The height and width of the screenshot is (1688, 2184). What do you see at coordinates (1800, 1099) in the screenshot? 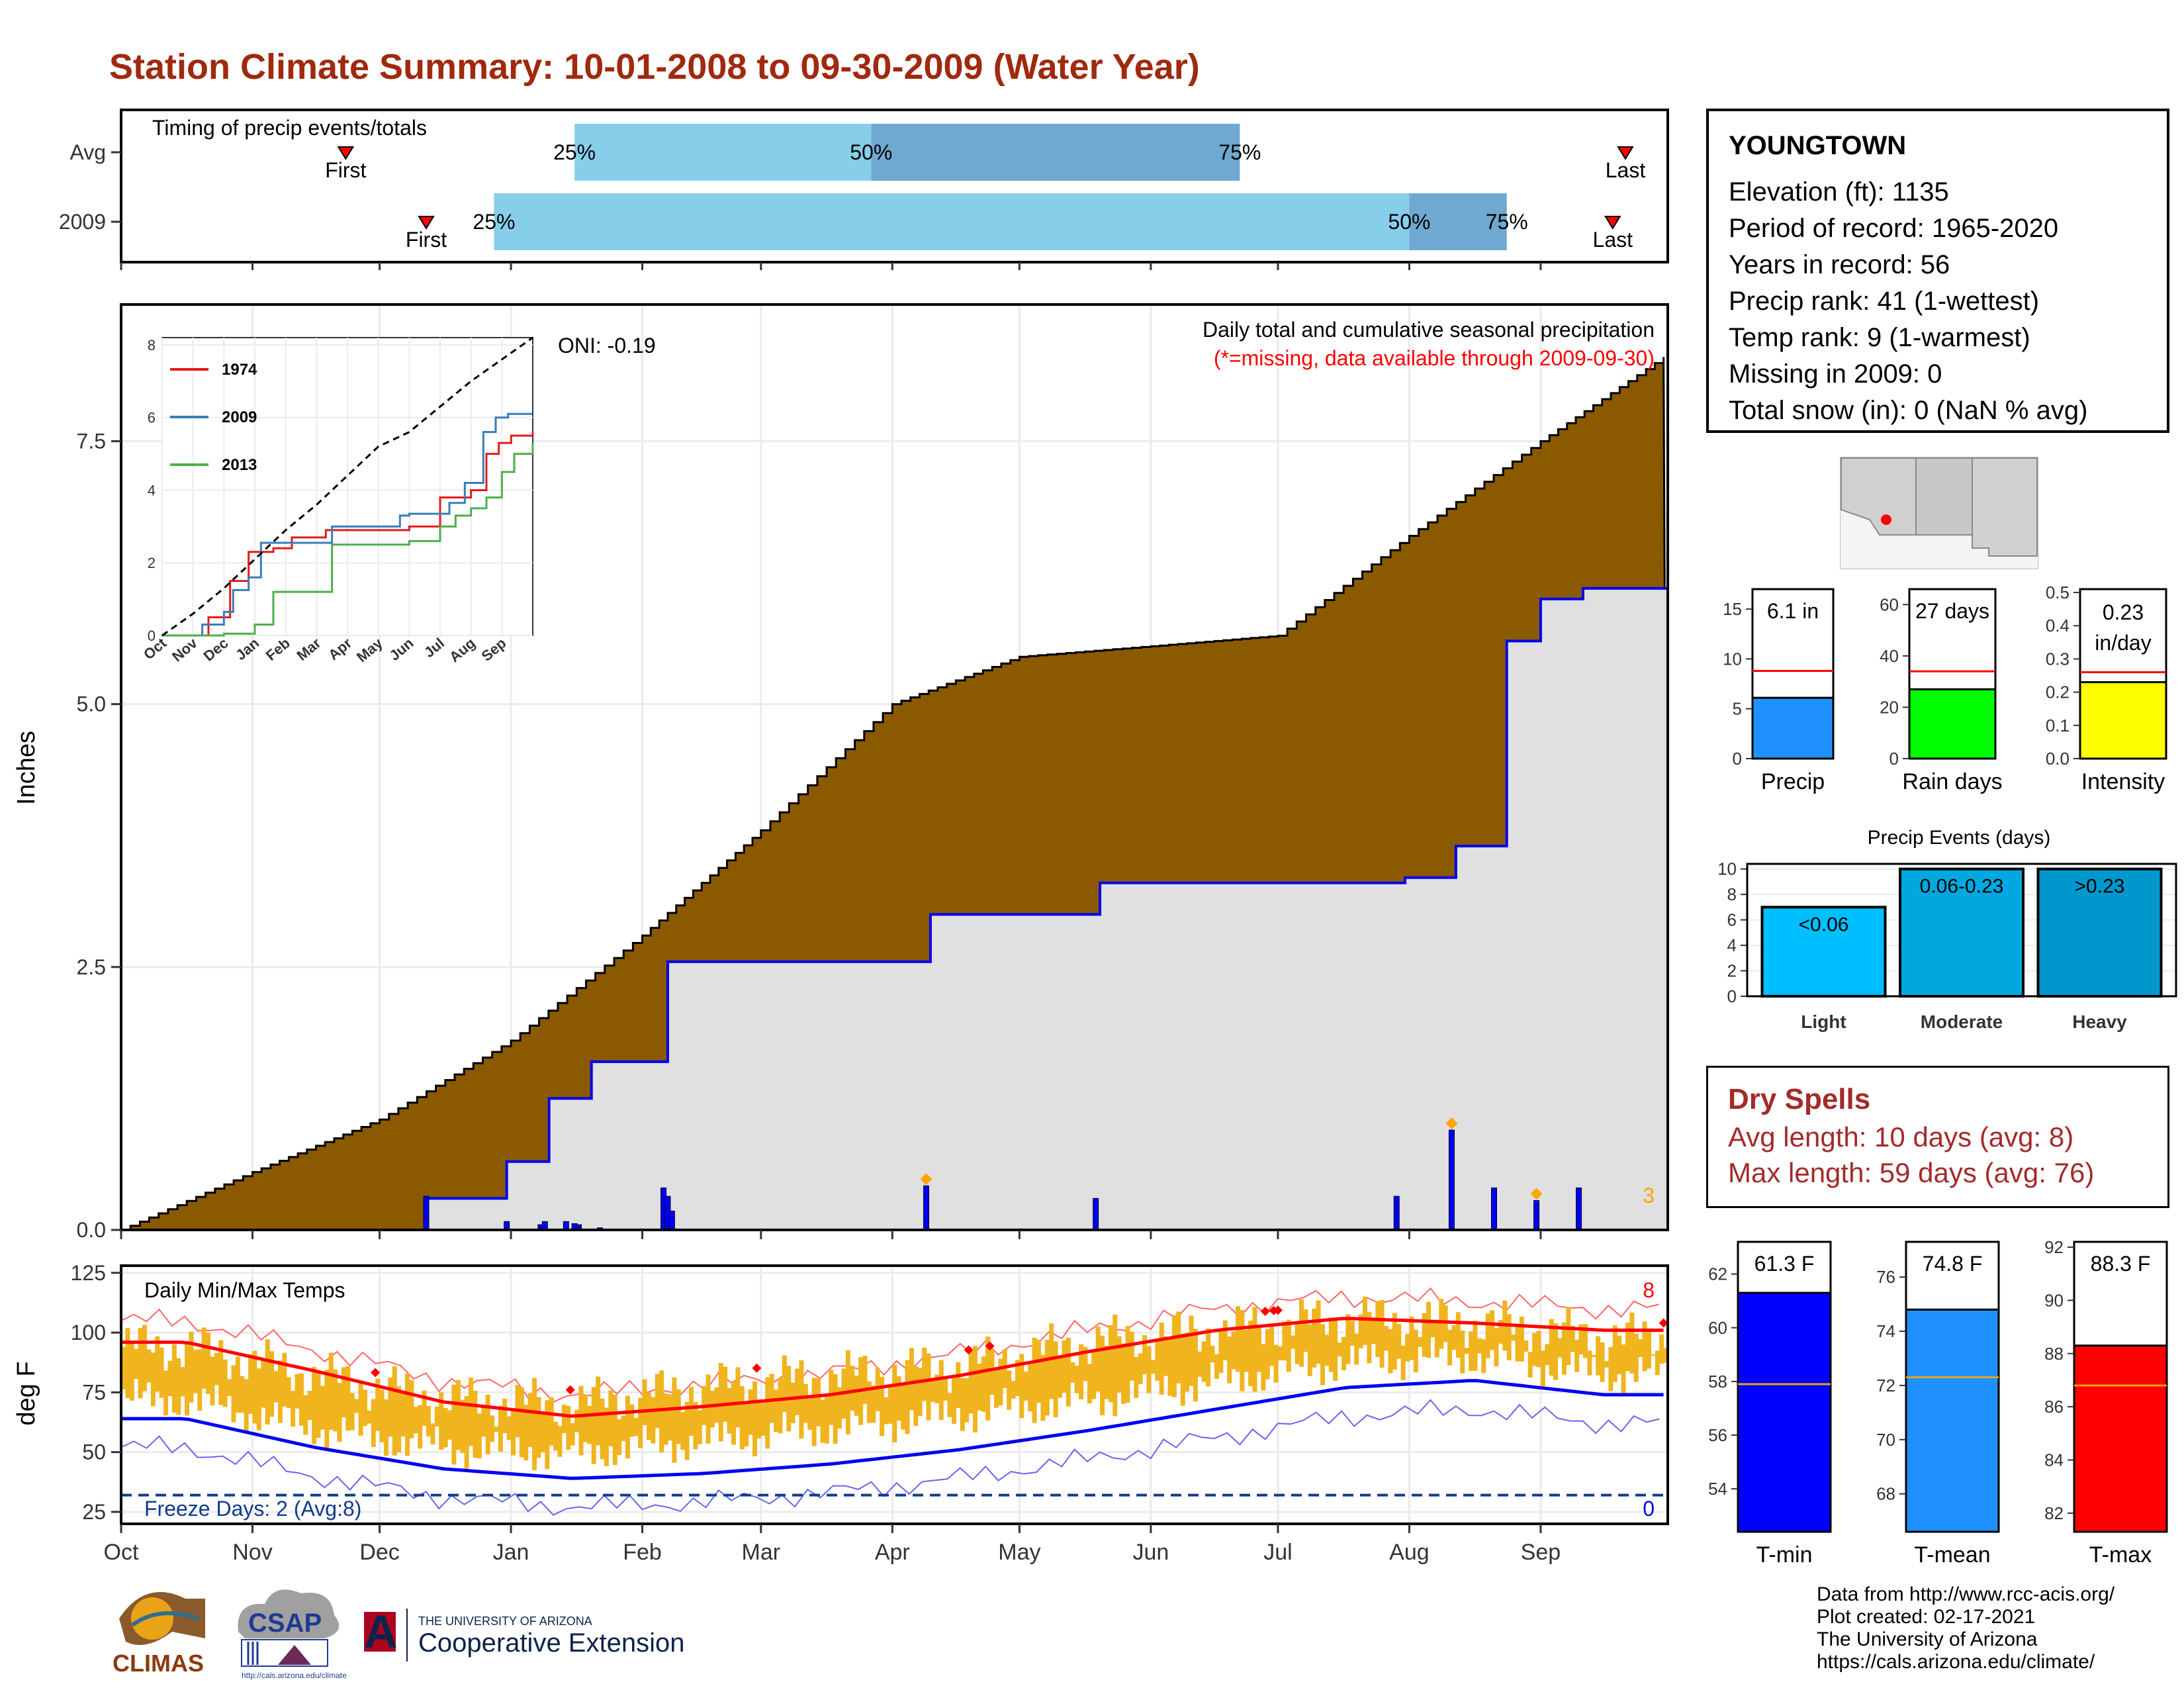
I see `dry-spells-title: Dry Spells` at bounding box center [1800, 1099].